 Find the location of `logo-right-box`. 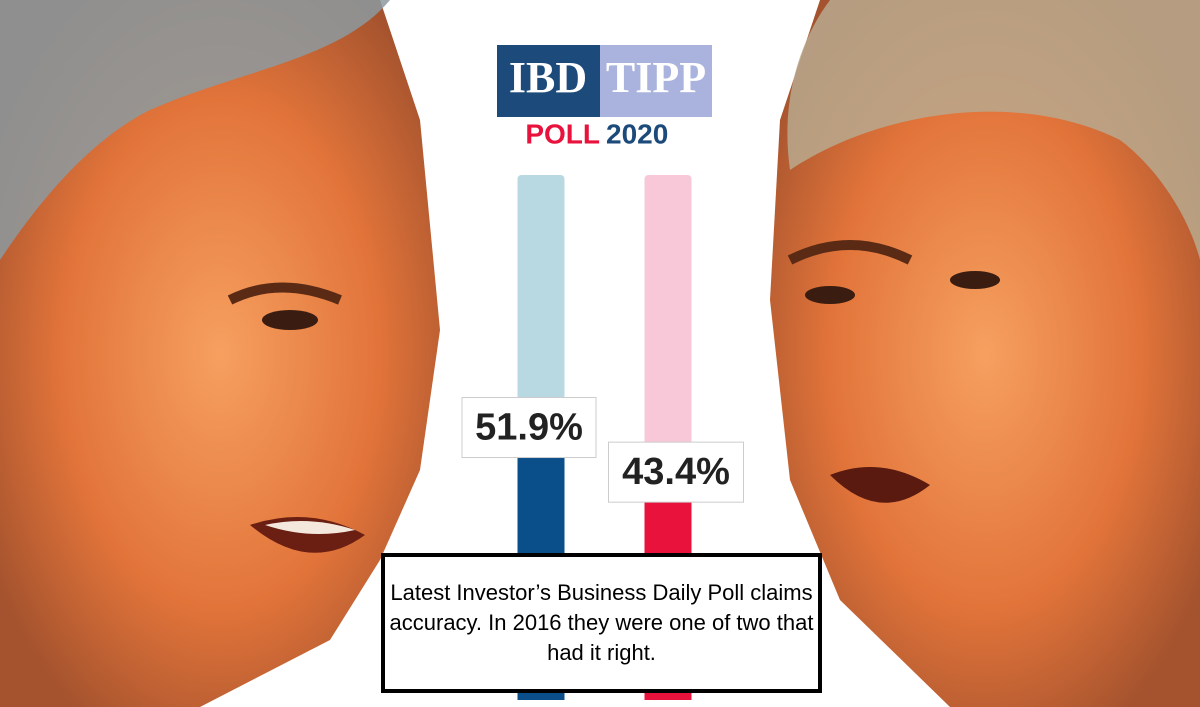

logo-right-box is located at coordinates (656, 81).